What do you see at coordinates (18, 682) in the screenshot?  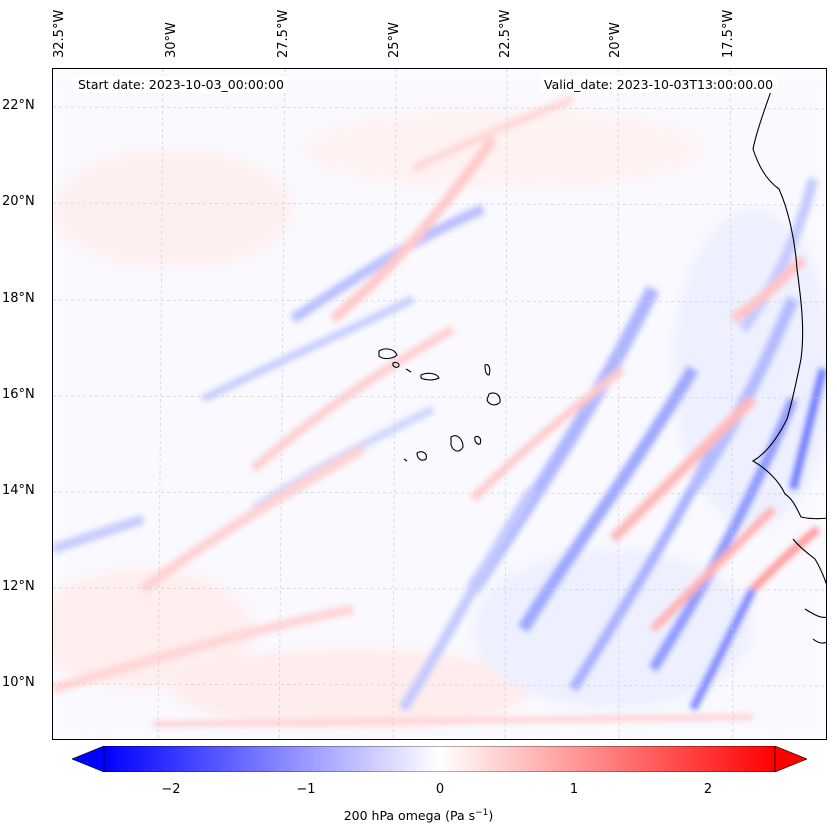 I see `lat-label-10n: 10°N` at bounding box center [18, 682].